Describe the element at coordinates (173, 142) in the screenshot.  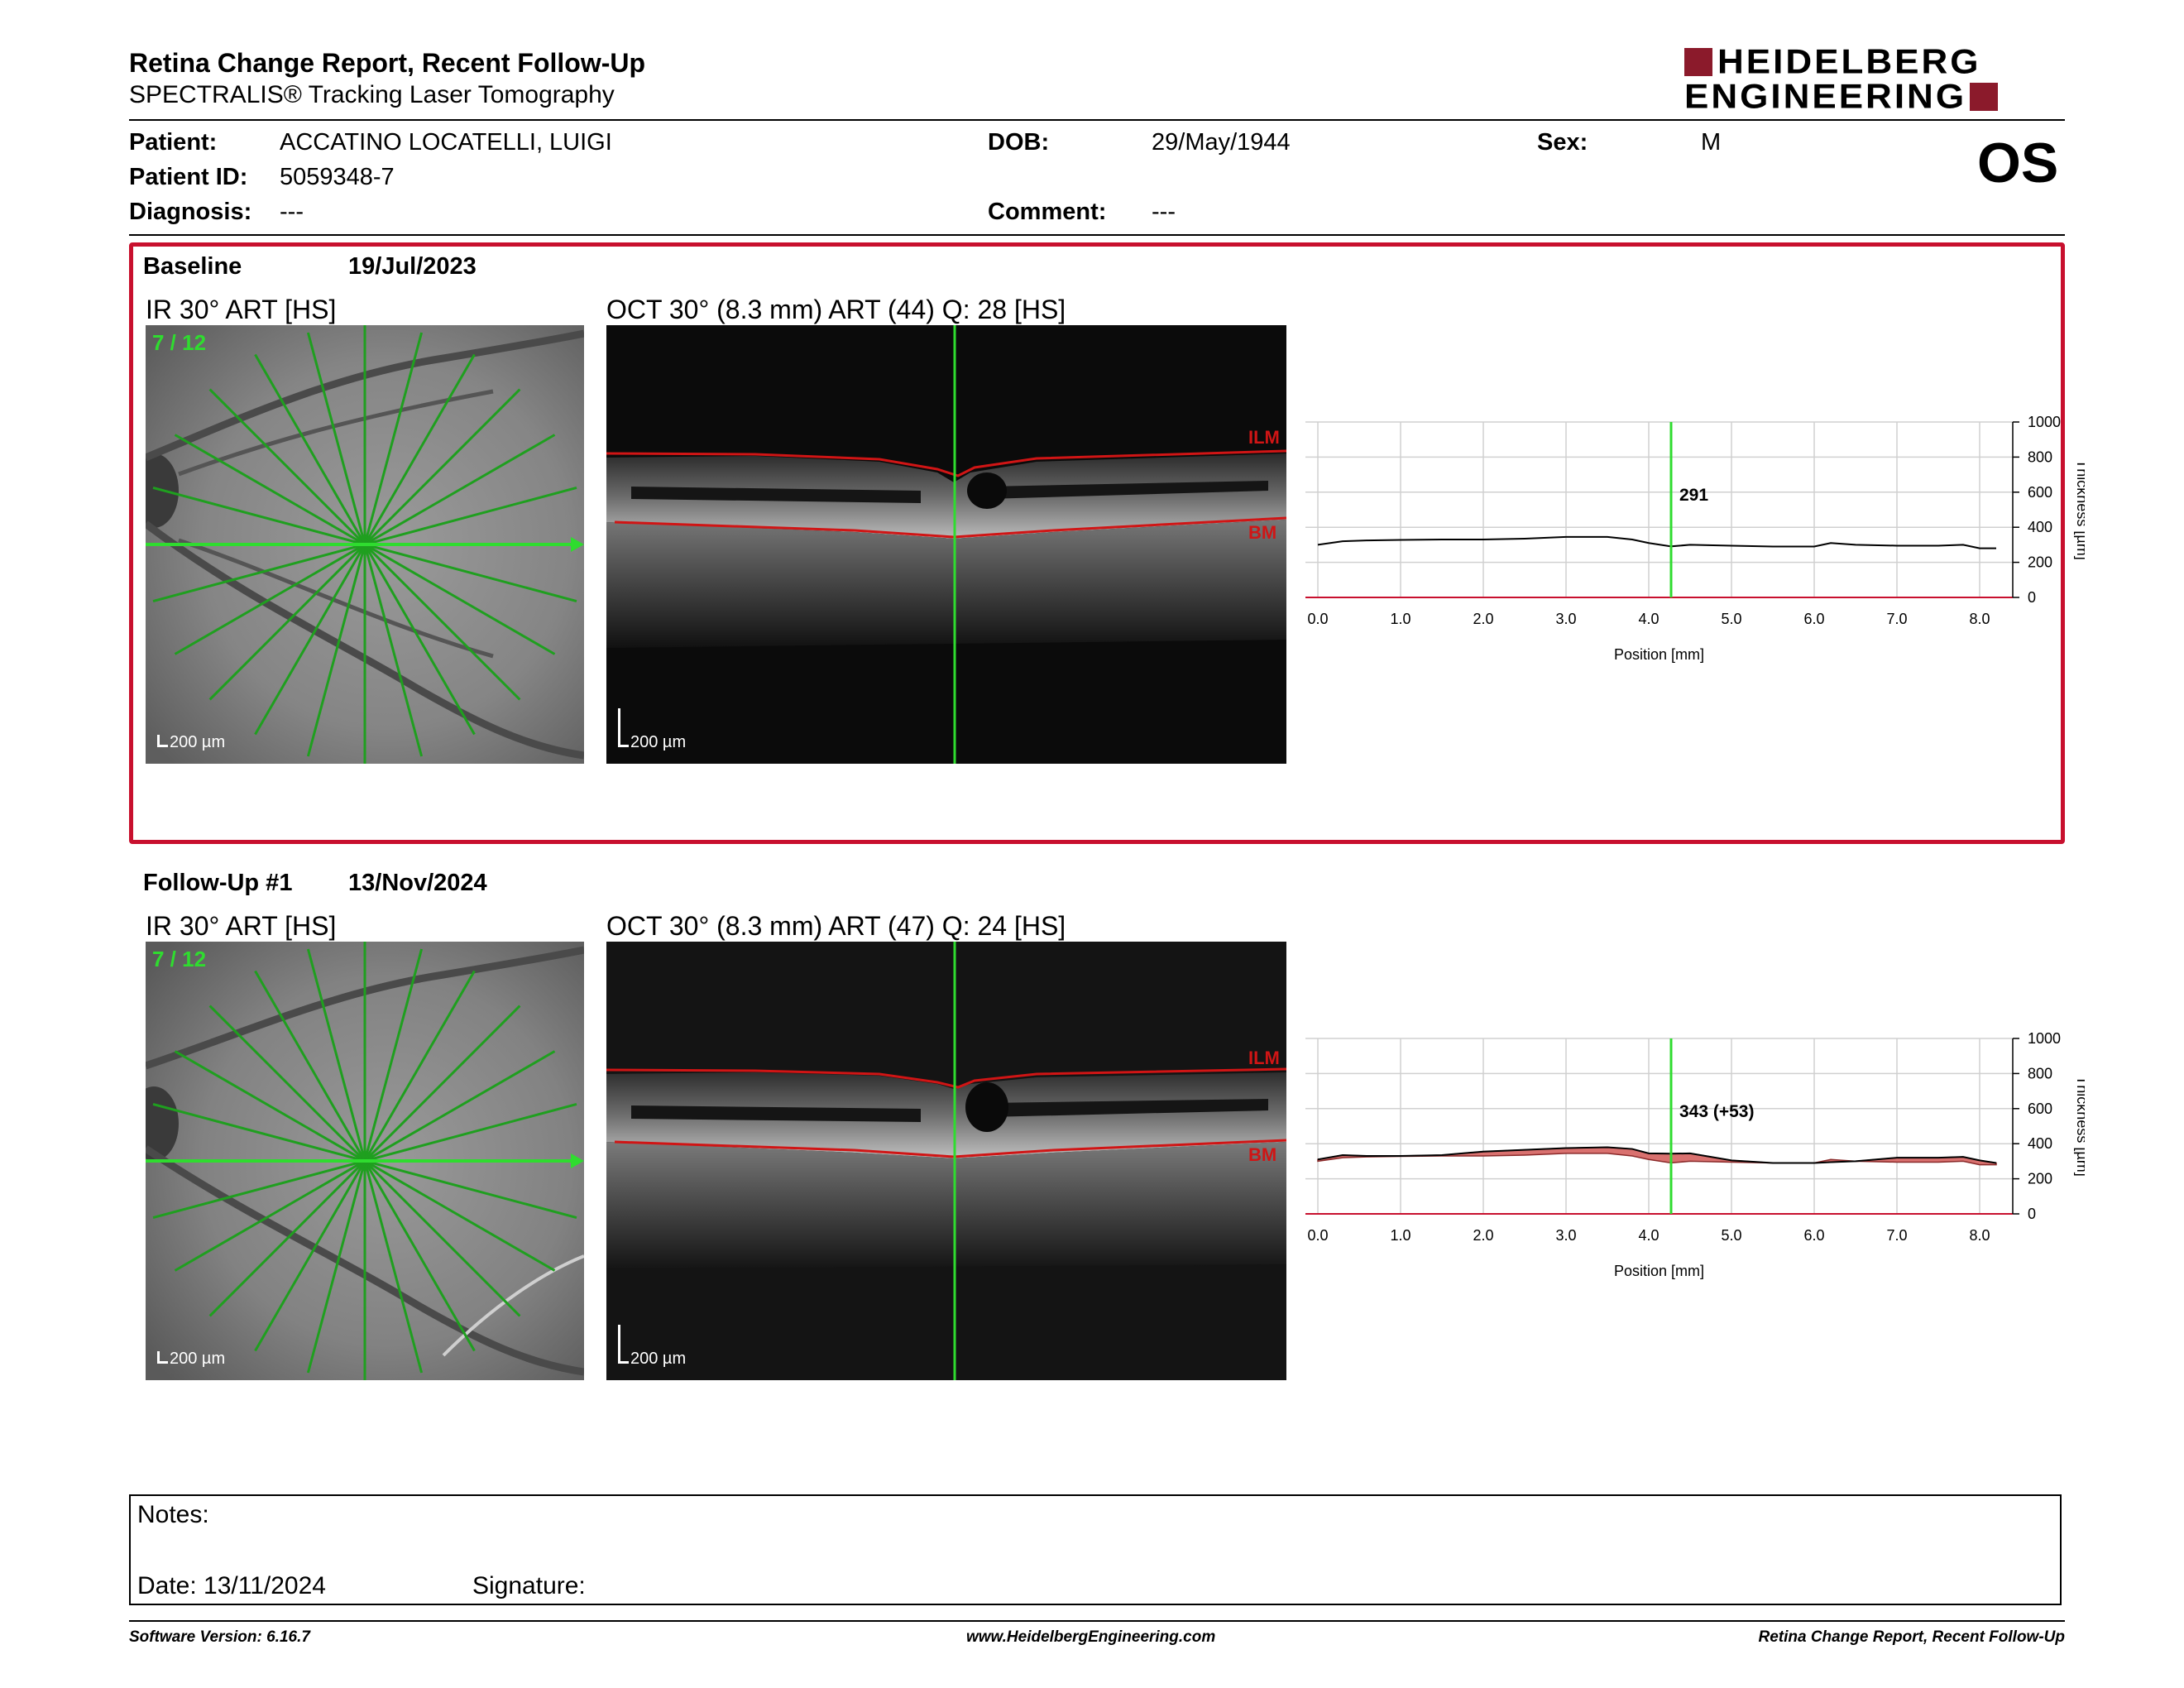
I see `patient-label: Patient:` at that location.